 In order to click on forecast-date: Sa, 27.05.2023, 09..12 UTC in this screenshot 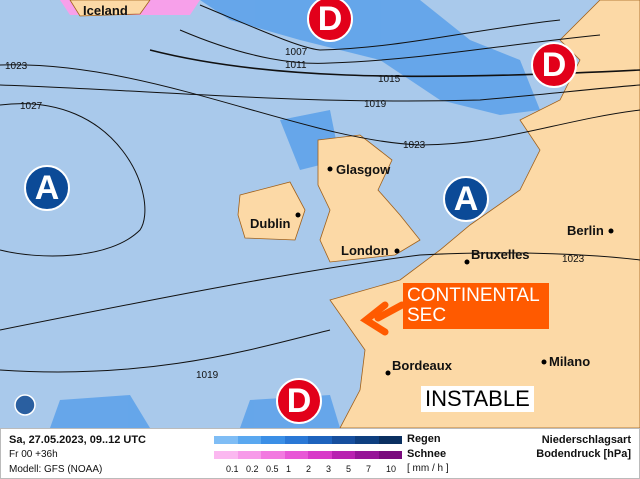, I will do `click(77, 440)`.